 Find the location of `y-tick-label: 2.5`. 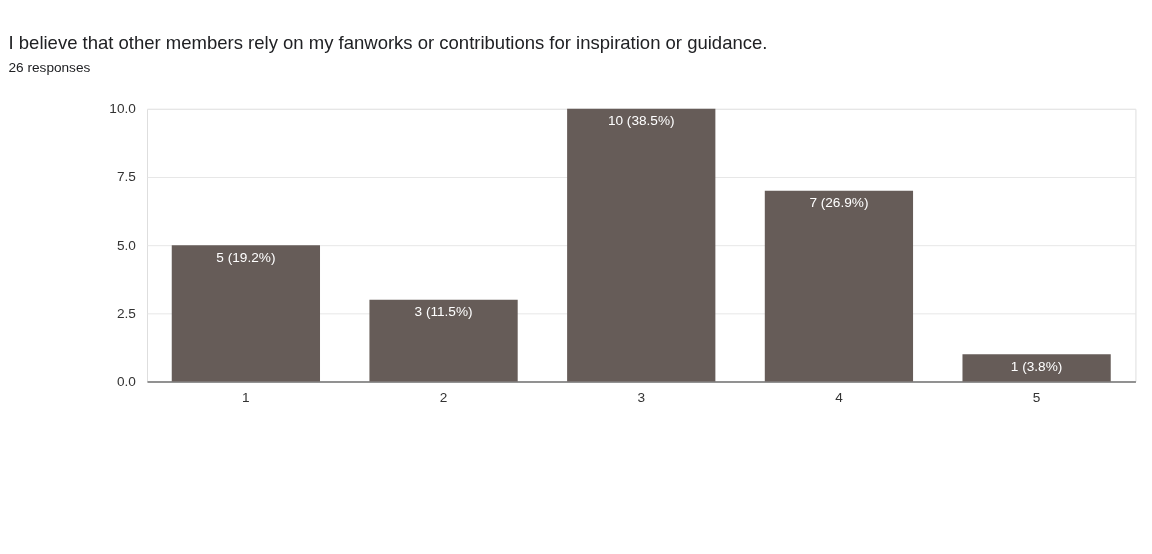

y-tick-label: 2.5 is located at coordinates (126, 313).